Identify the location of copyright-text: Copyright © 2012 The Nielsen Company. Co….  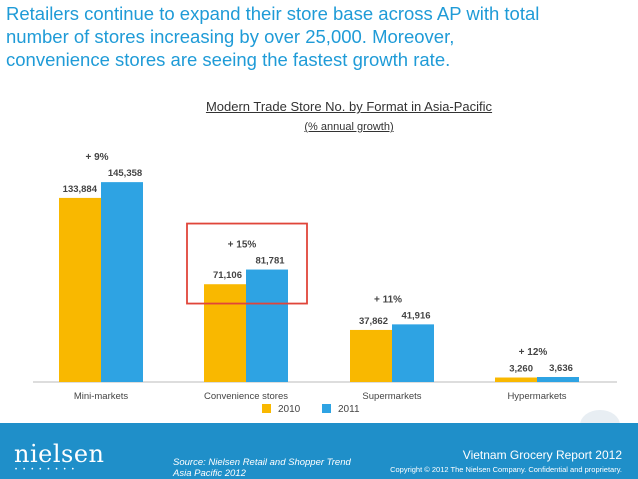
(506, 469).